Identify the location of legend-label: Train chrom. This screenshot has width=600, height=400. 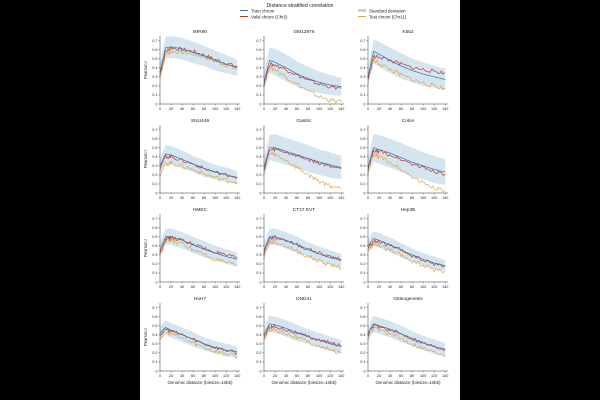
(263, 10).